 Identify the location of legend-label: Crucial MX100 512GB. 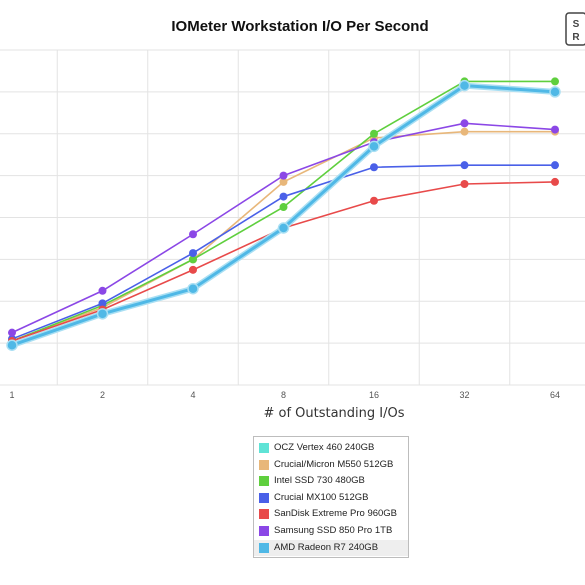
(321, 497).